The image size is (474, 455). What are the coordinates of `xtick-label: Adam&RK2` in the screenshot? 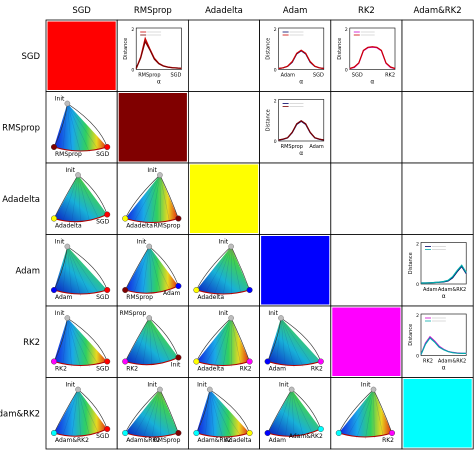 It's located at (452, 362).